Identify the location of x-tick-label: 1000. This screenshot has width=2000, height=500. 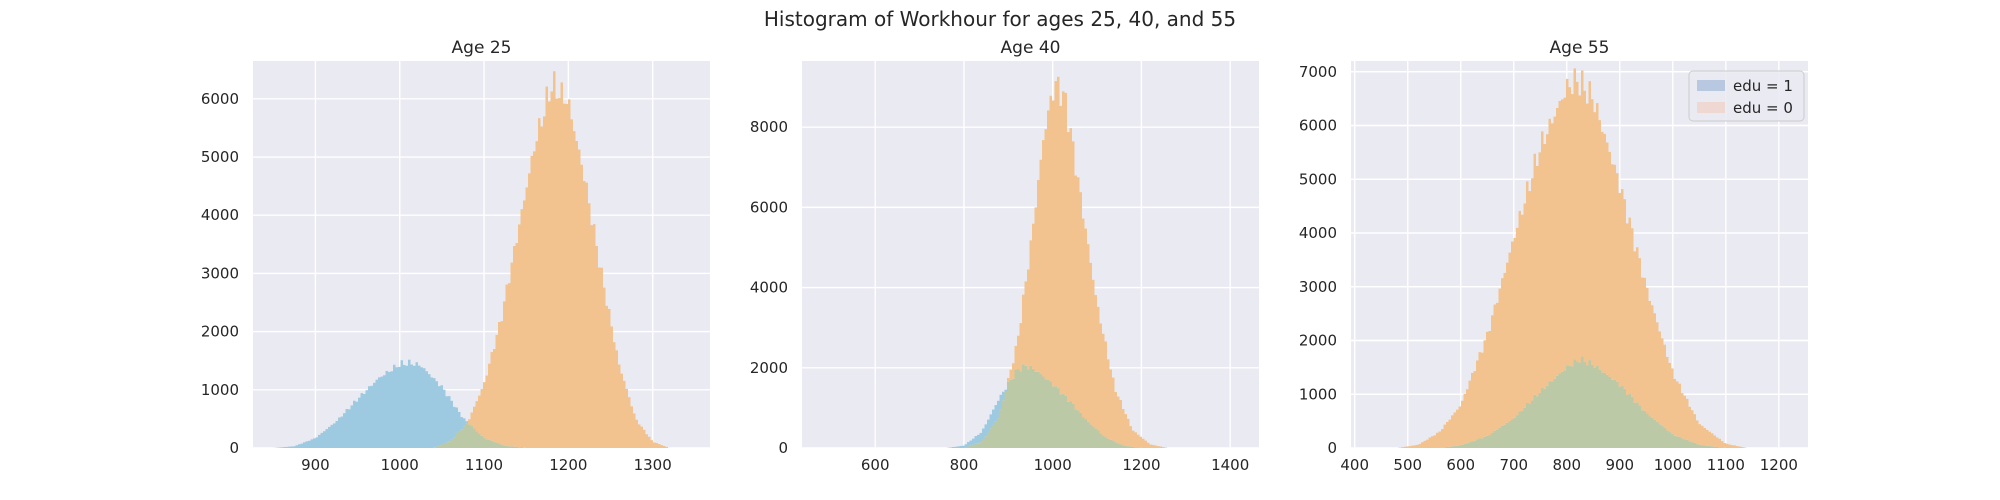
(1673, 465).